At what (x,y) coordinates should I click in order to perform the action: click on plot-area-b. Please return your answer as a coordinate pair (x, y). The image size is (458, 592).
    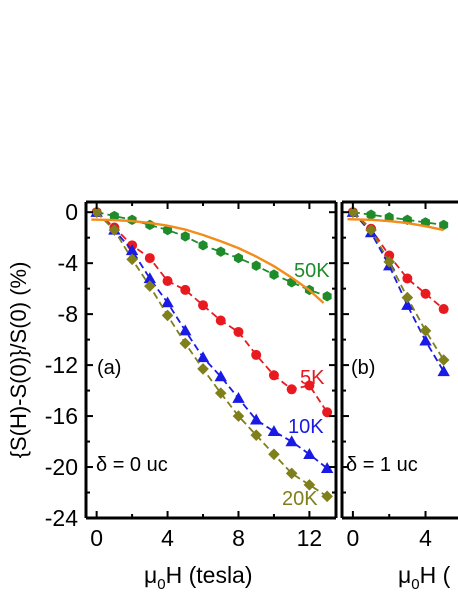
    Looking at the image, I should click on (398, 291).